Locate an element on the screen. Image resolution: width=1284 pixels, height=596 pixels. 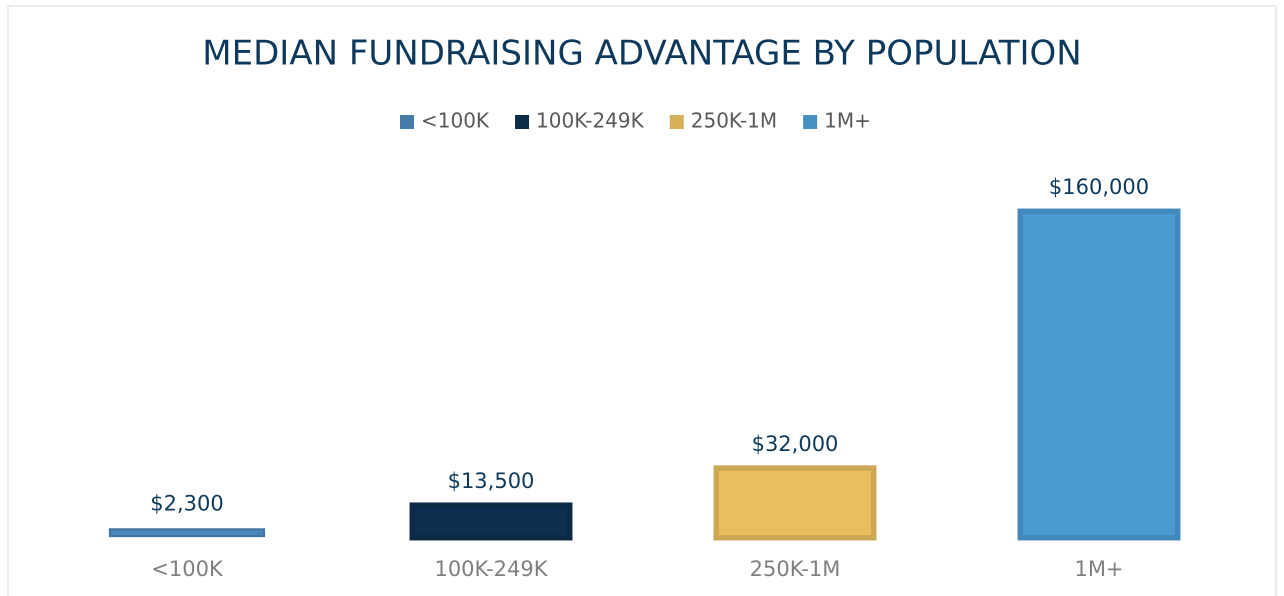
value-label: $160,000 is located at coordinates (1099, 187).